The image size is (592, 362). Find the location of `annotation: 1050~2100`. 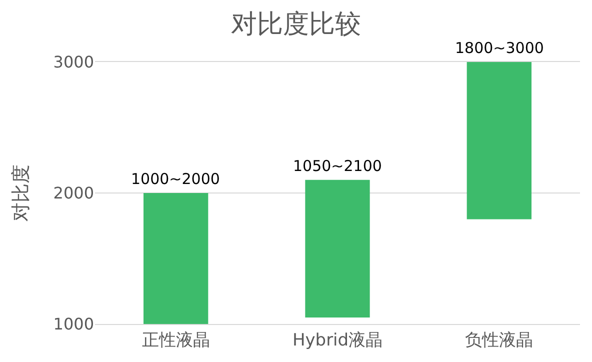

annotation: 1050~2100 is located at coordinates (337, 166).